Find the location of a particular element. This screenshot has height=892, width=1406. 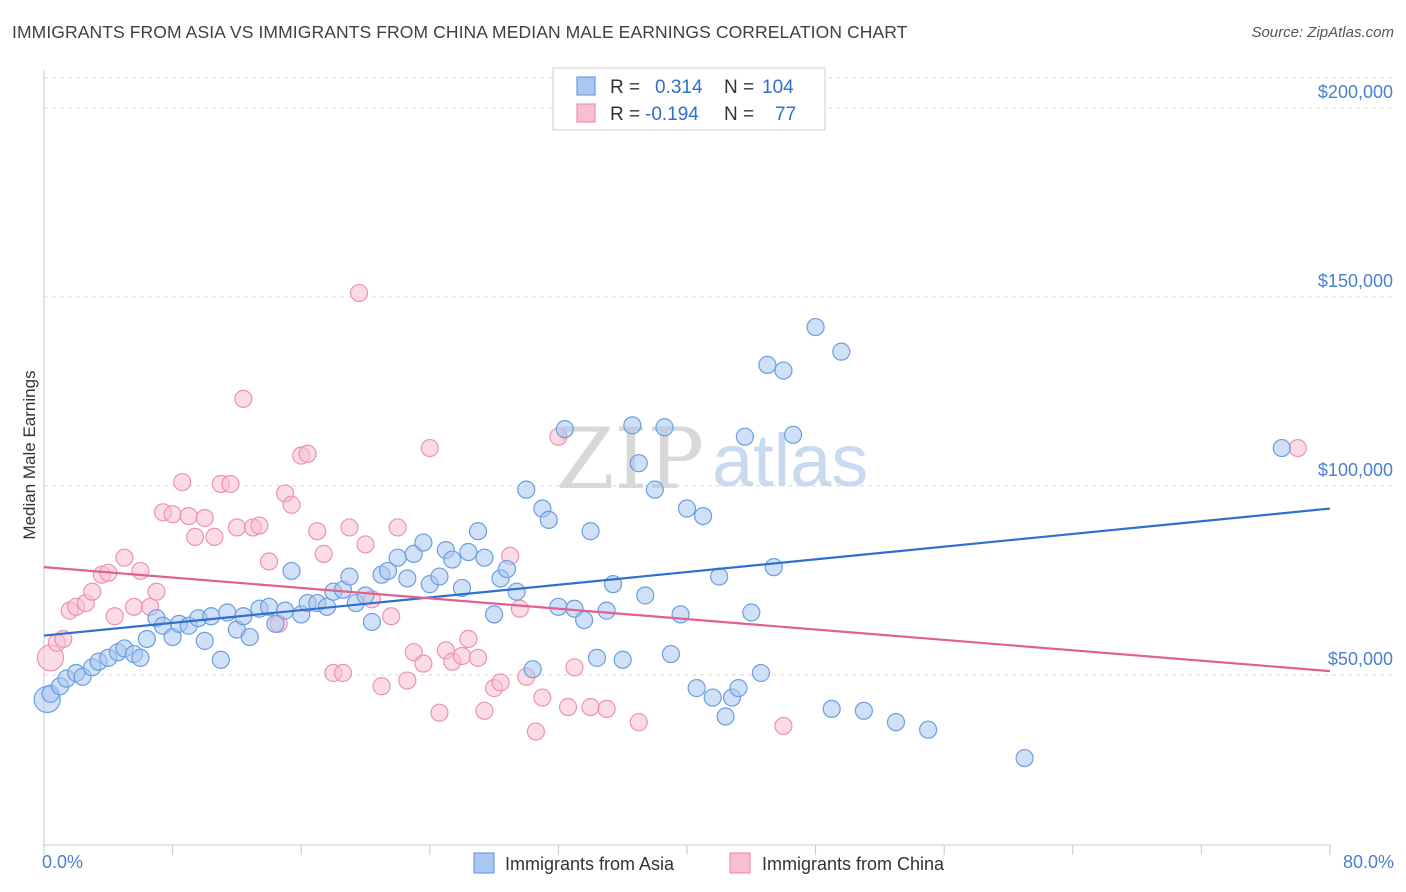

stats-r-label-asia: R = is located at coordinates (625, 87).